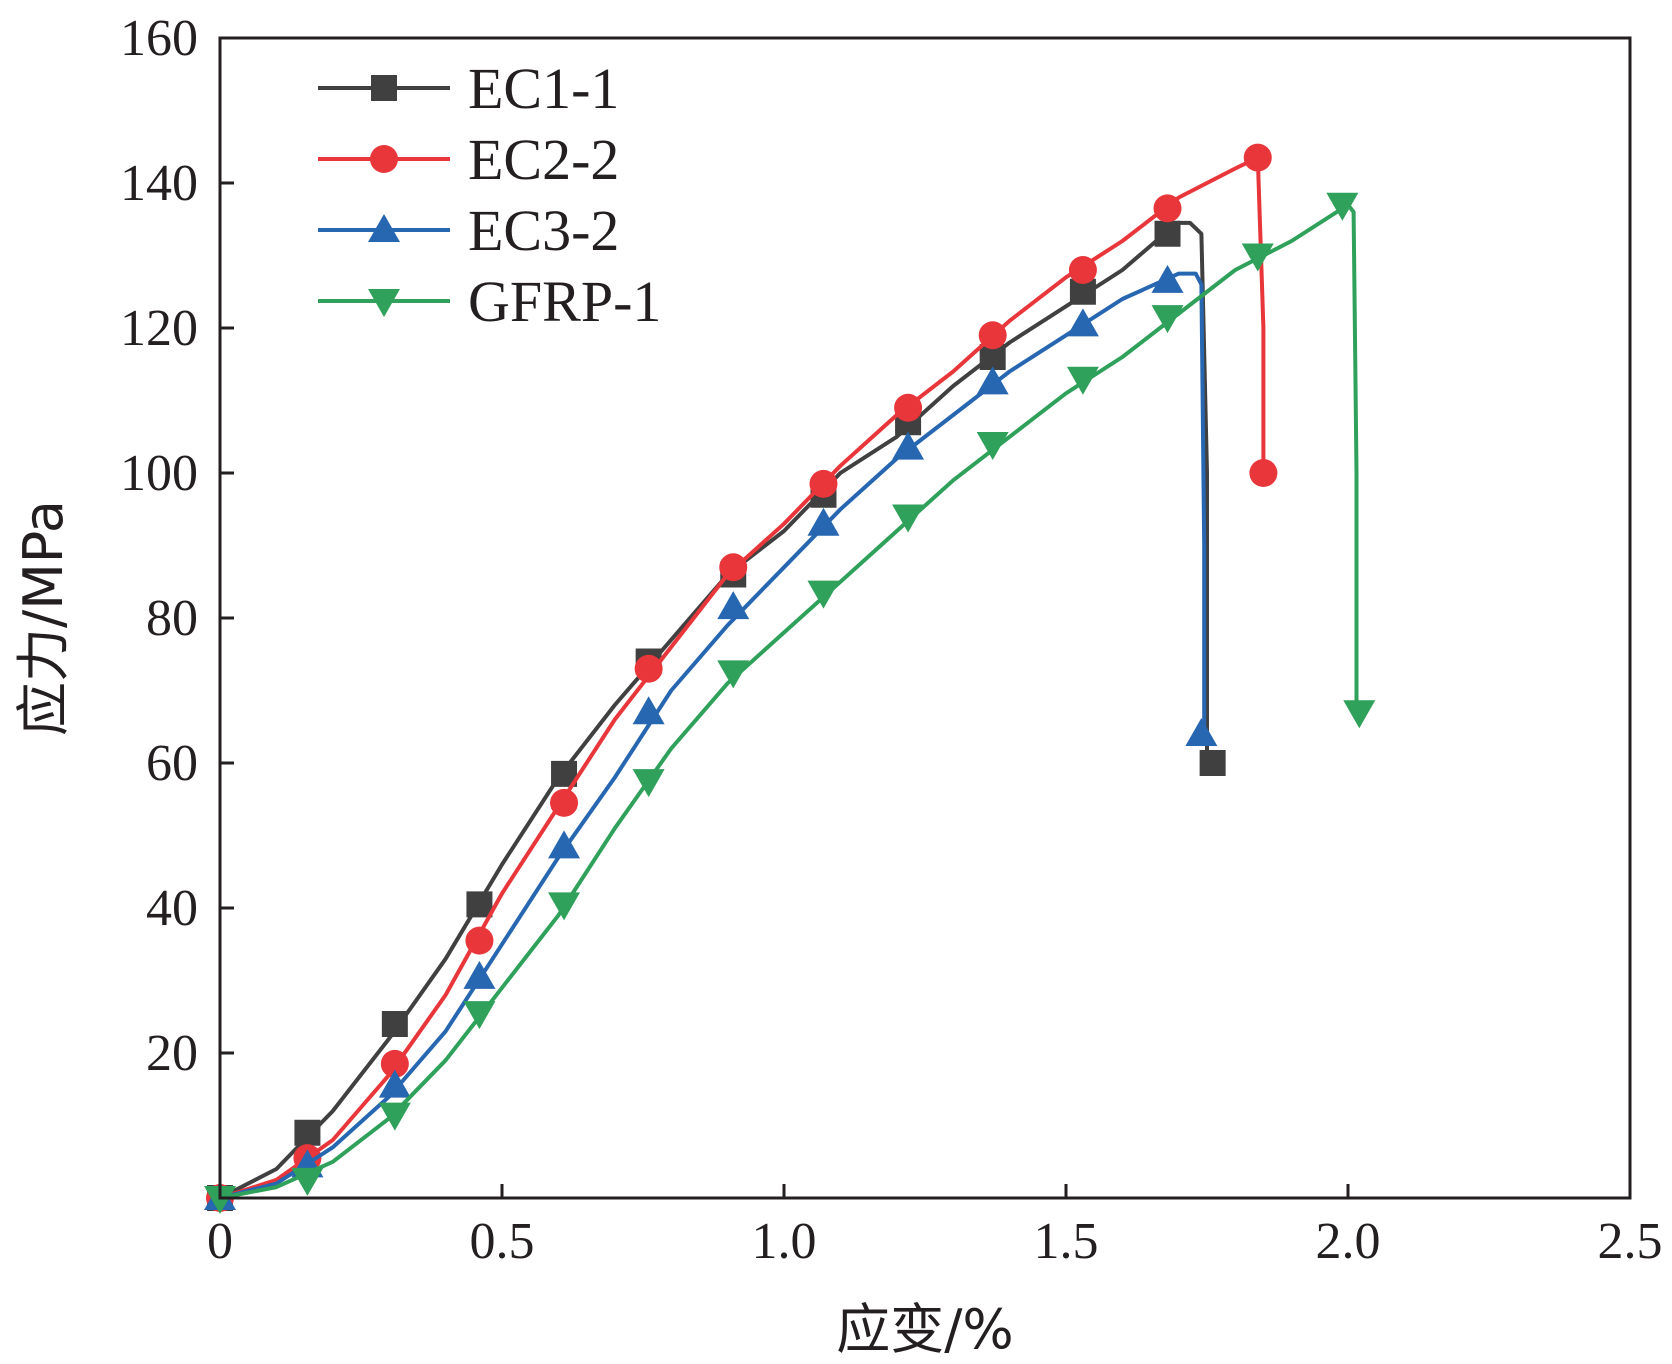 This screenshot has height=1364, width=1672. What do you see at coordinates (159, 328) in the screenshot?
I see `y-tick-label: 120` at bounding box center [159, 328].